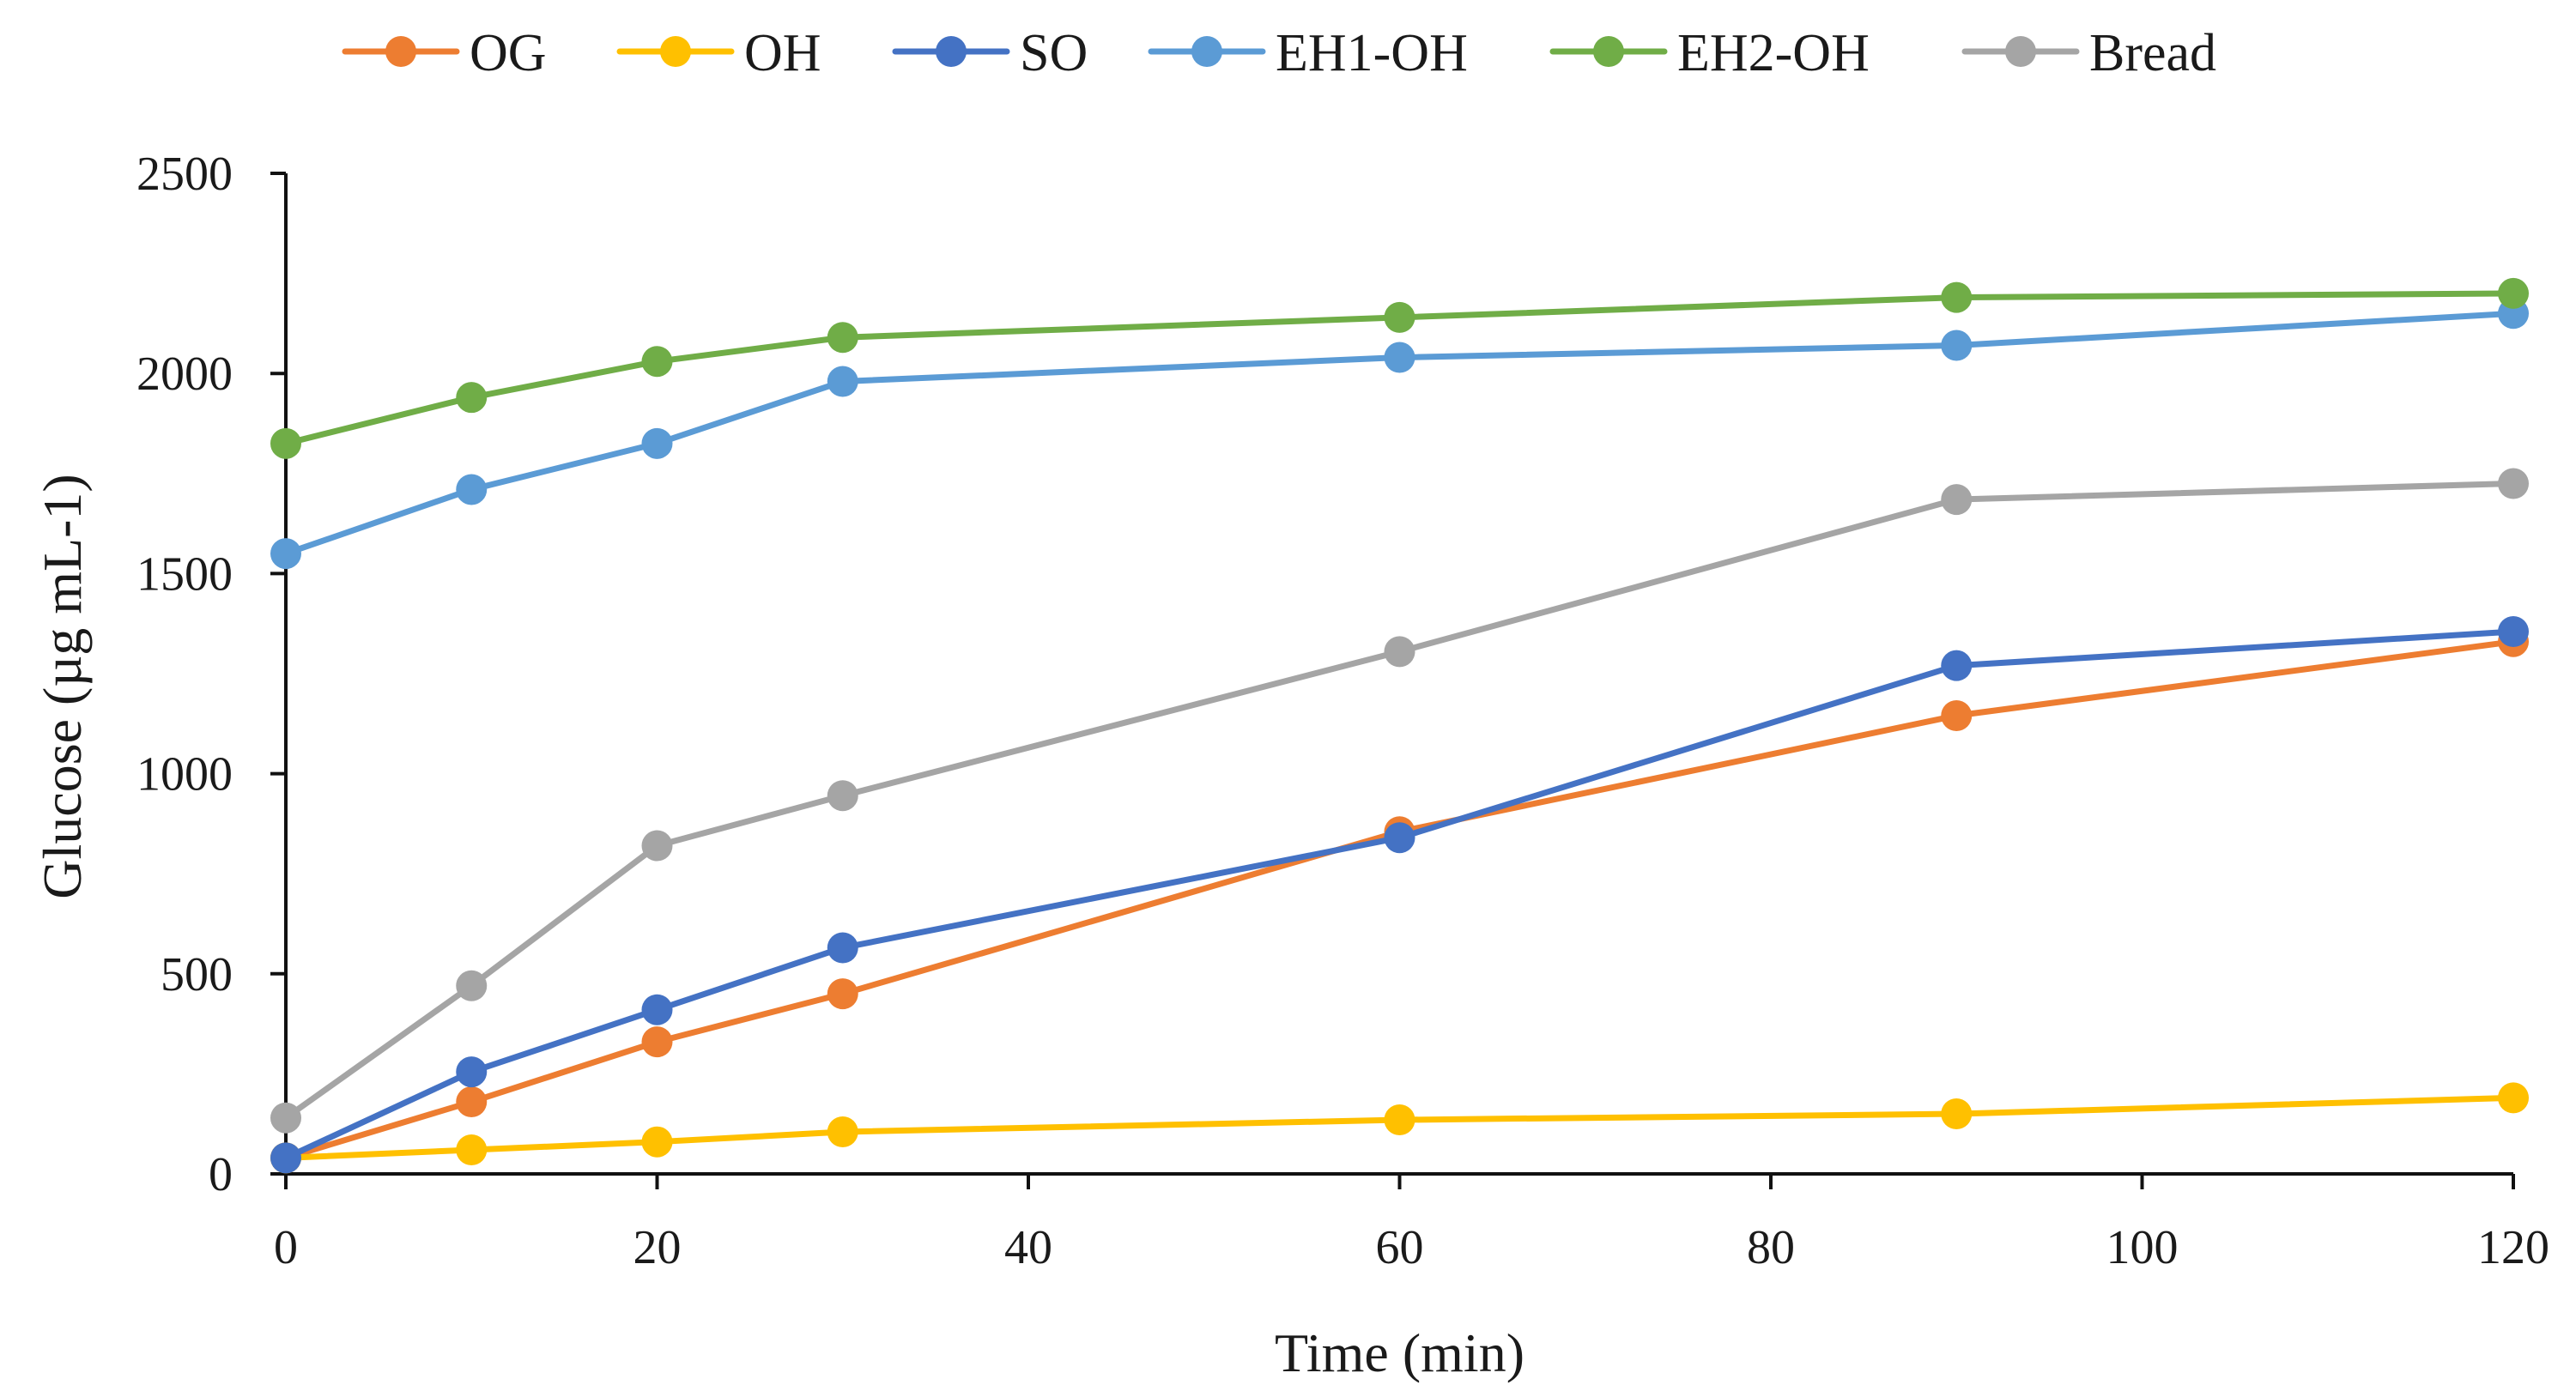 This screenshot has height=1391, width=2576. I want to click on chart-legend: OG OH SO EH1-OH EH2-OH Bread, so click(1279, 53).